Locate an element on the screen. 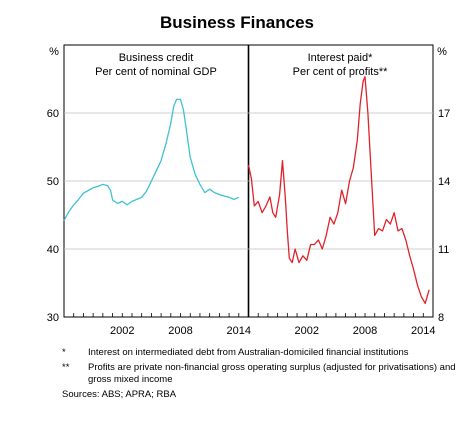 This screenshot has height=437, width=474. y-tick-label-right-8: 8 is located at coordinates (441, 318).